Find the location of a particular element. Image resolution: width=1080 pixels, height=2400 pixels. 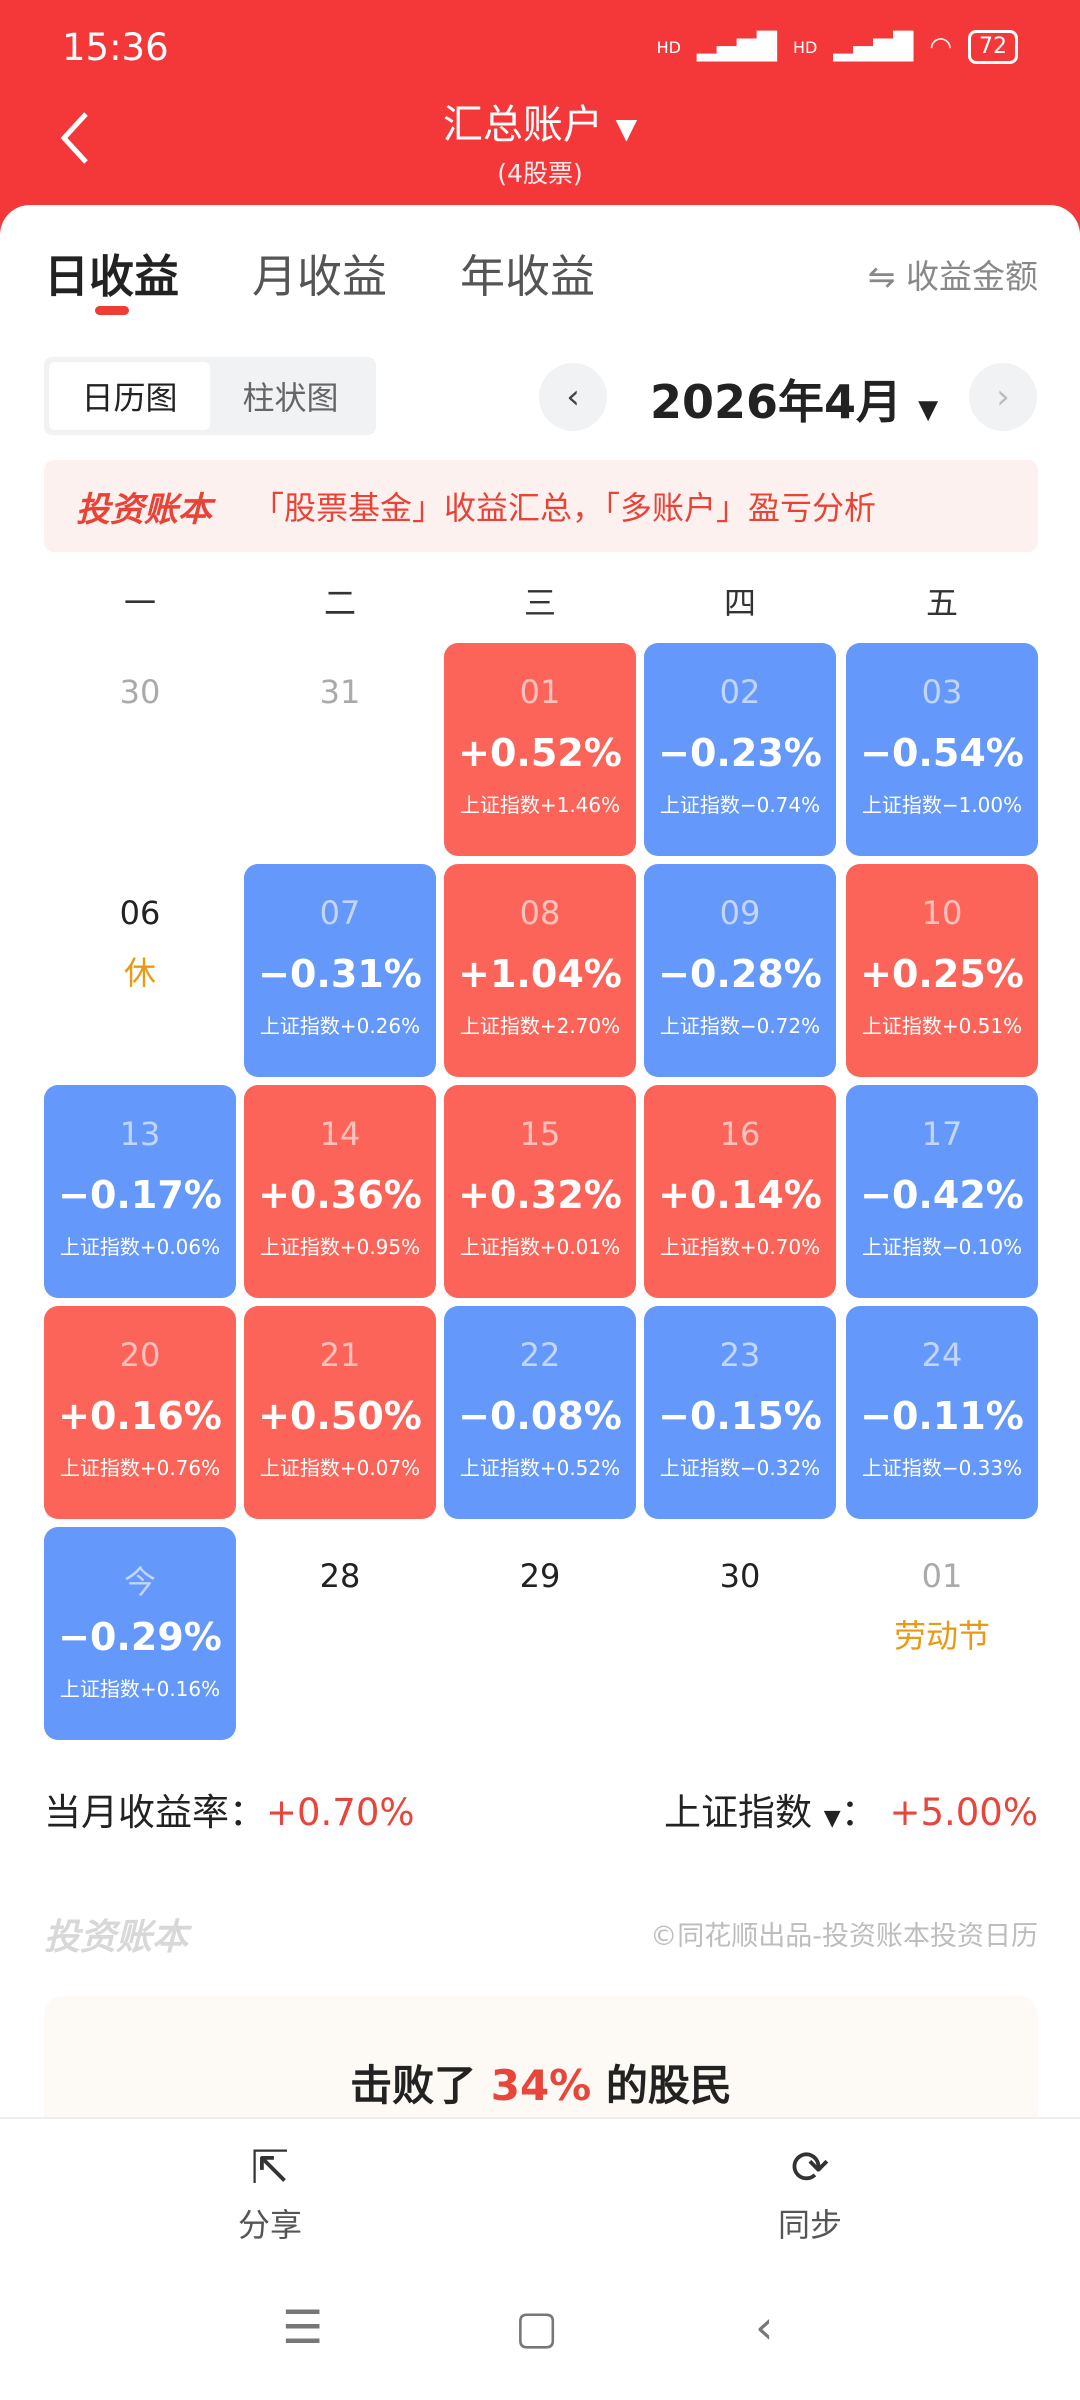

share-label: 分享 is located at coordinates (269, 2225).